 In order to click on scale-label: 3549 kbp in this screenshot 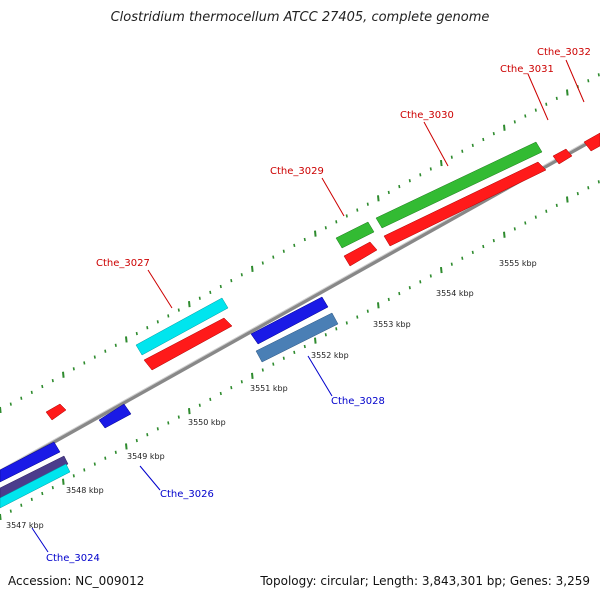, I will do `click(146, 456)`.